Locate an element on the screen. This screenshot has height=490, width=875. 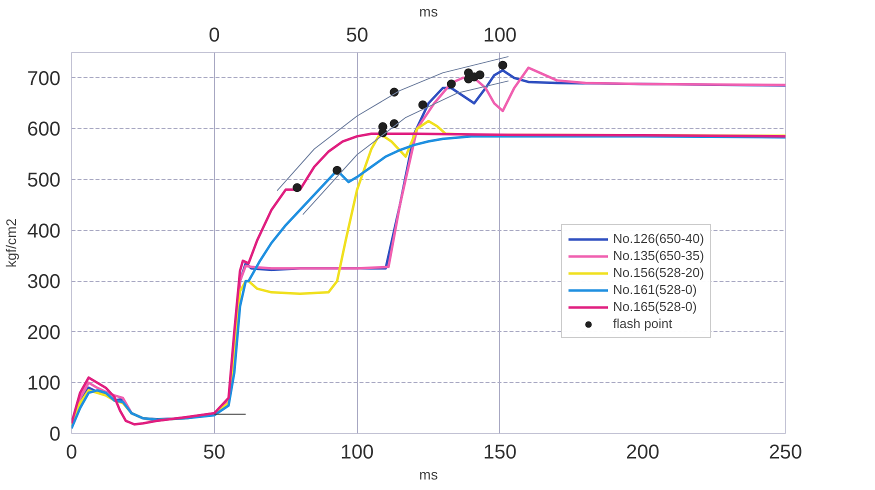
y-tick-label: 700 is located at coordinates (44, 79).